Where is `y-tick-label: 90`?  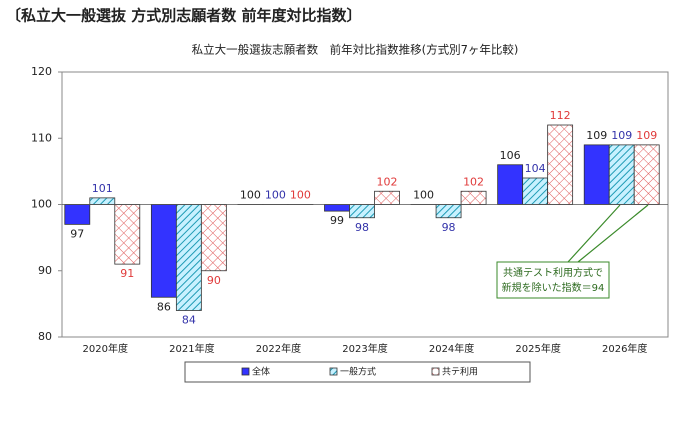
y-tick-label: 90 is located at coordinates (45, 270).